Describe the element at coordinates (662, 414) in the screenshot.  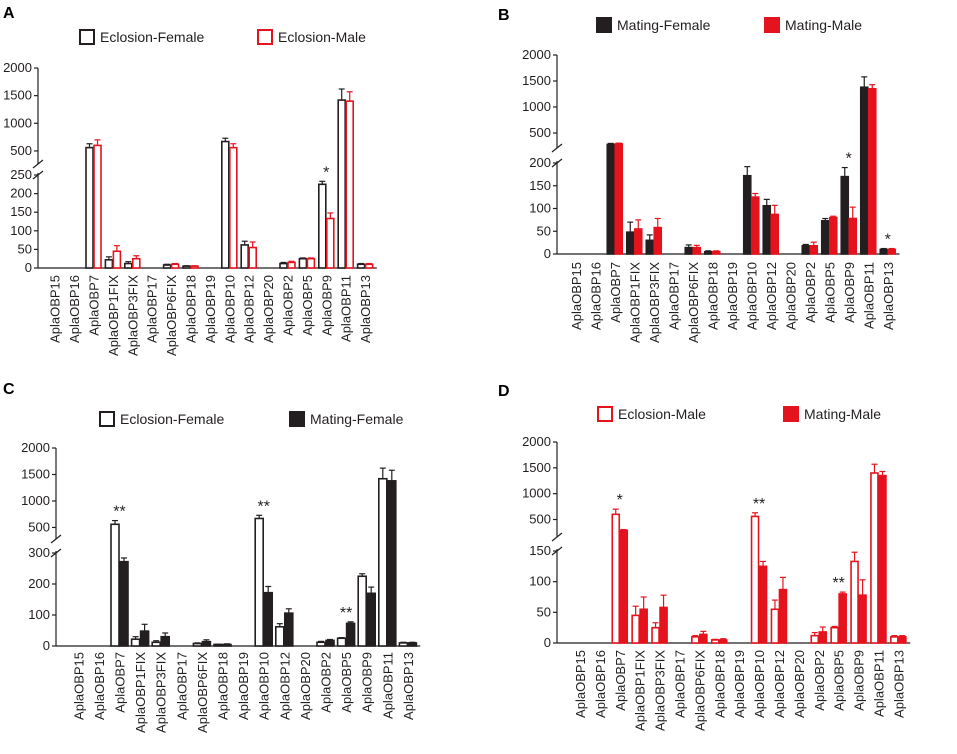
I see `legend-label: Eclosion-Male` at that location.